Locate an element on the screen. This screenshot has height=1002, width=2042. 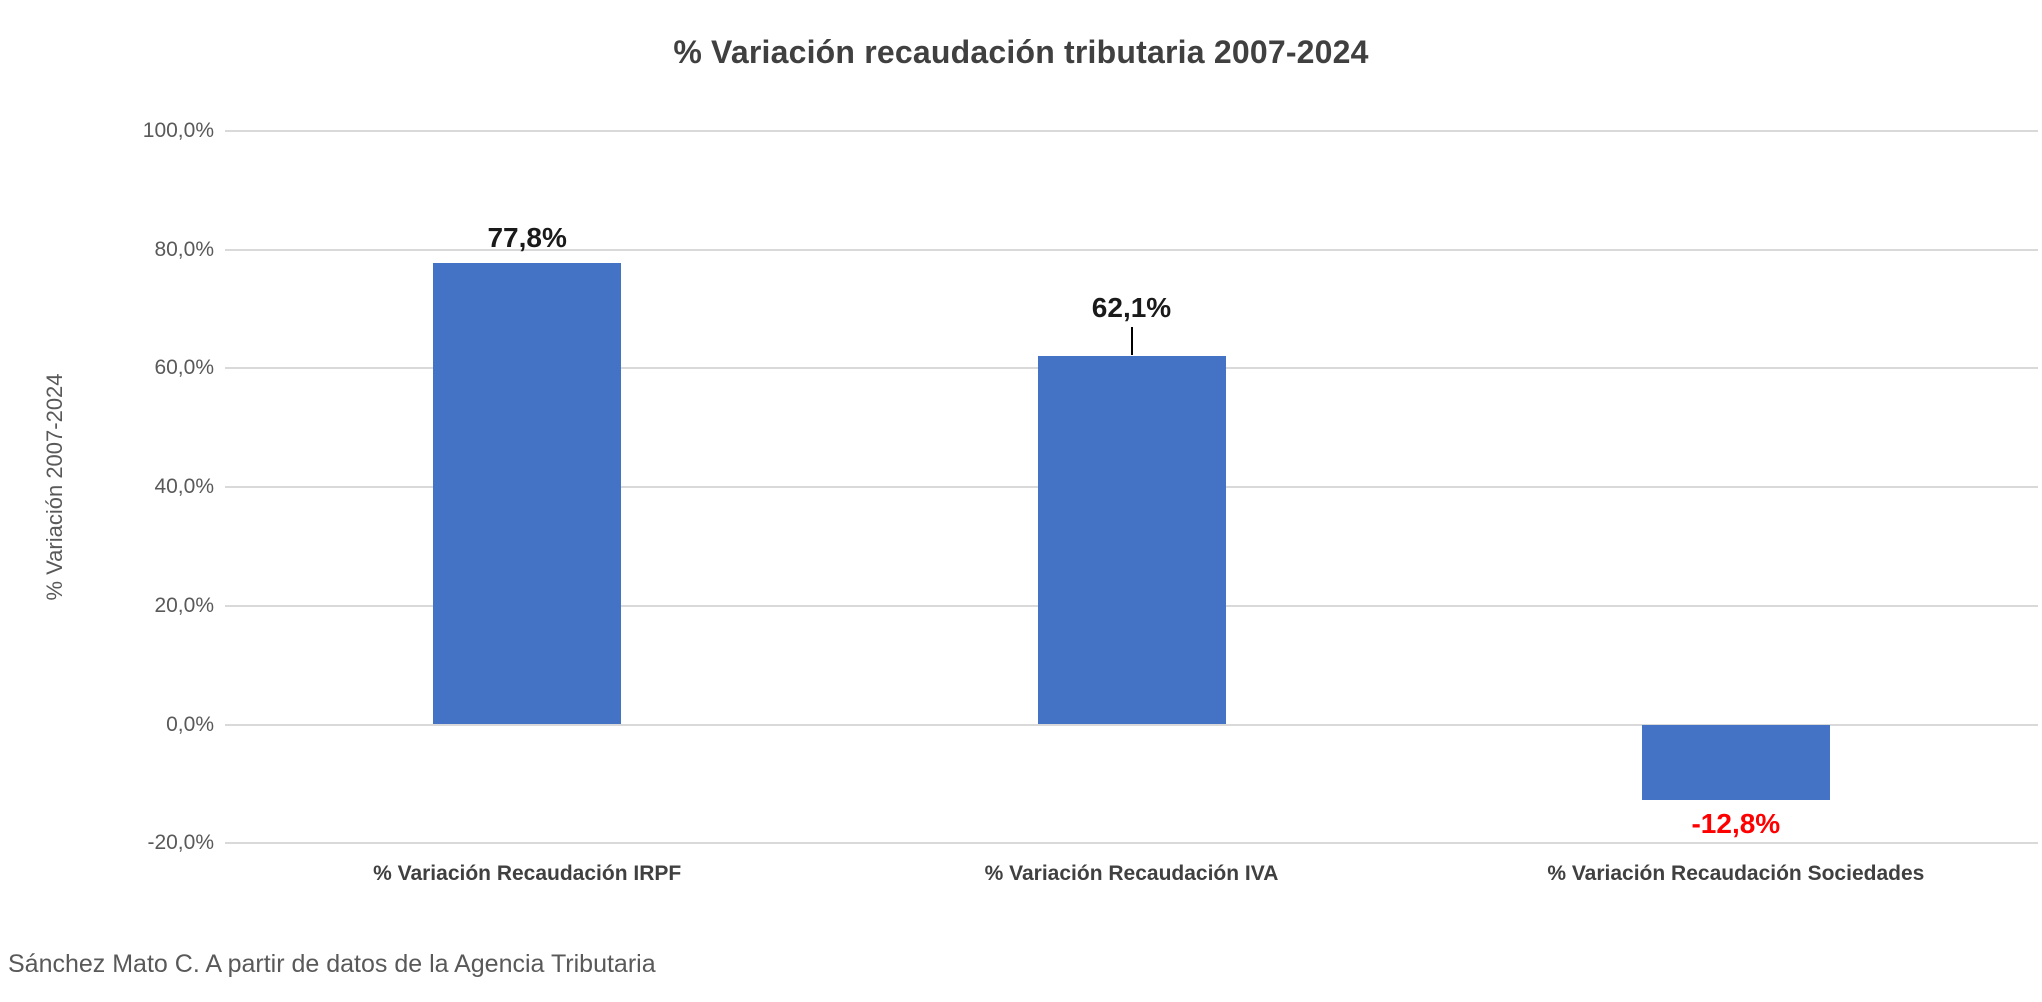
y-tick-label: 60,0% is located at coordinates (184, 368).